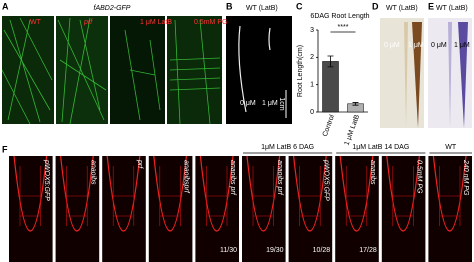 Image resolution: width=474 pixels, height=262 pixels. I want to click on fraction-label: 17/28, so click(368, 250).